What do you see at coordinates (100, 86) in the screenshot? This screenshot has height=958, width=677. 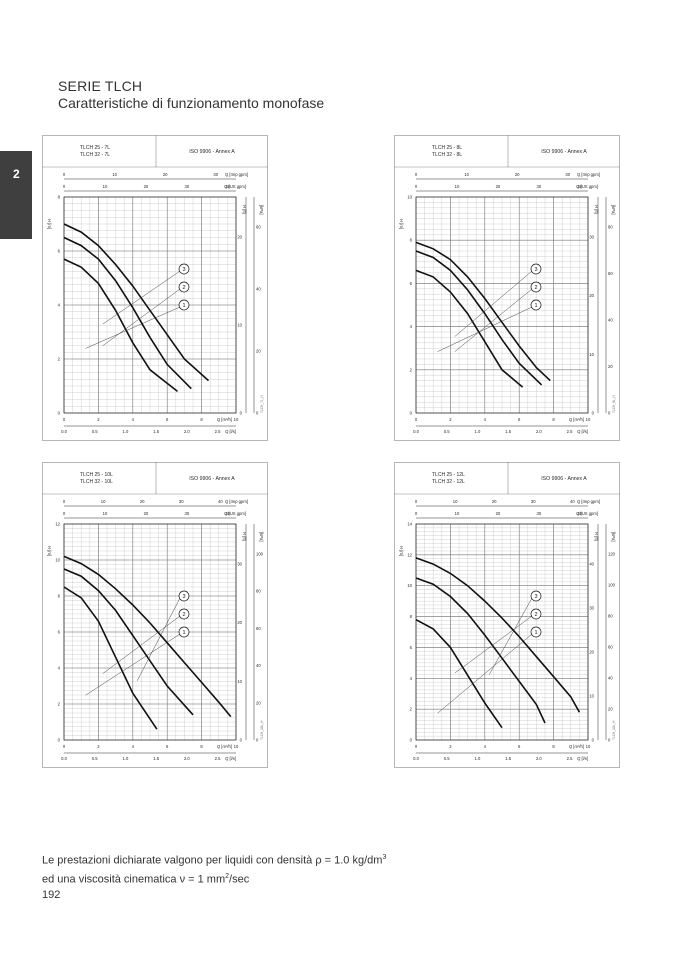 I see `series-title: SERIE TLCH` at bounding box center [100, 86].